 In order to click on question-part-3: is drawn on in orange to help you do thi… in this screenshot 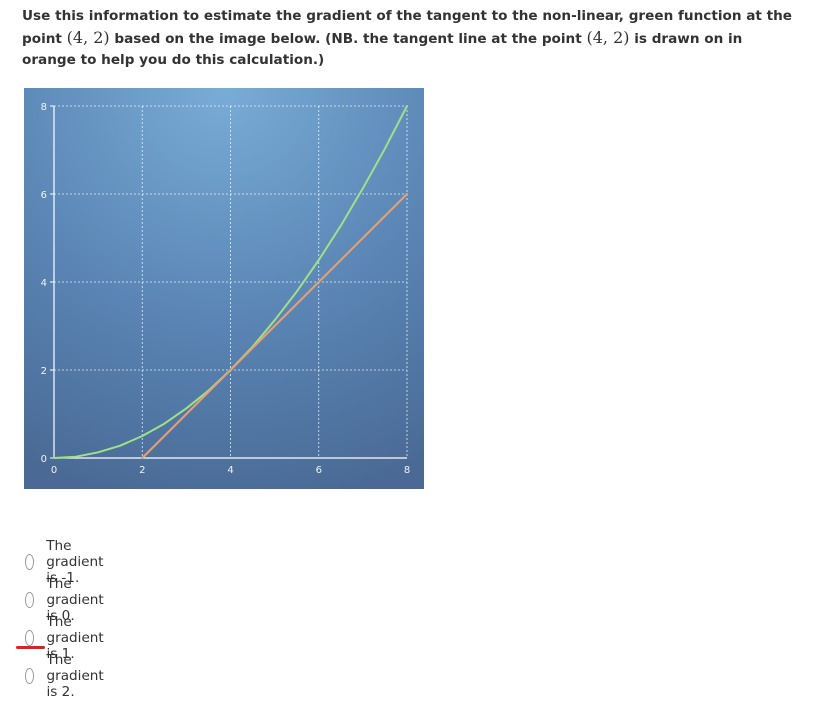, I will do `click(382, 49)`.